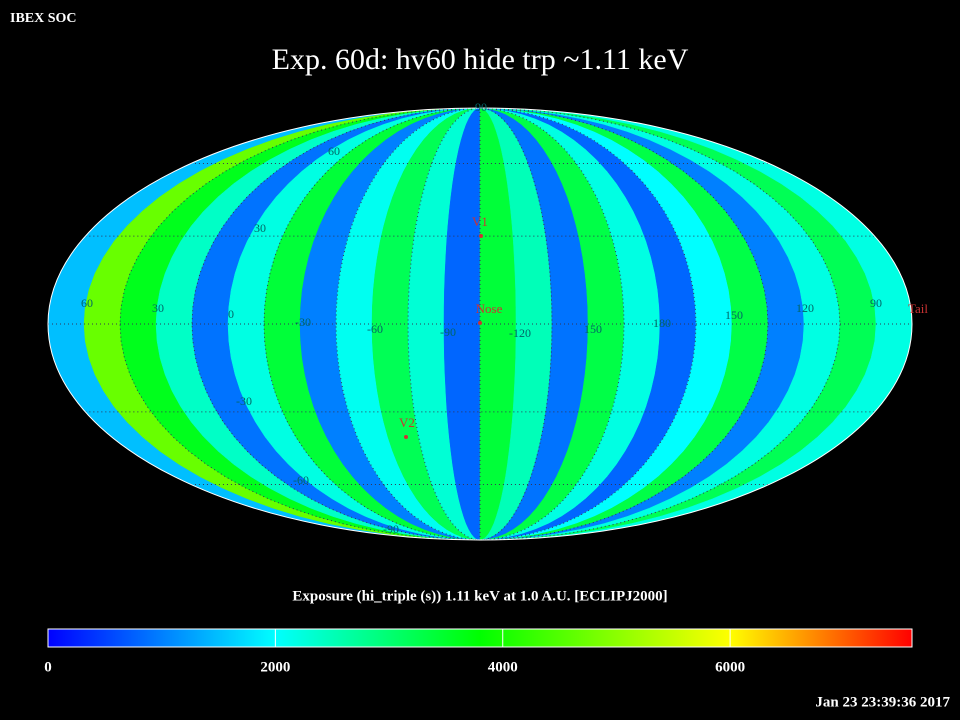 This screenshot has height=720, width=960. Describe the element at coordinates (489, 308) in the screenshot. I see `marker-label: Nose` at that location.